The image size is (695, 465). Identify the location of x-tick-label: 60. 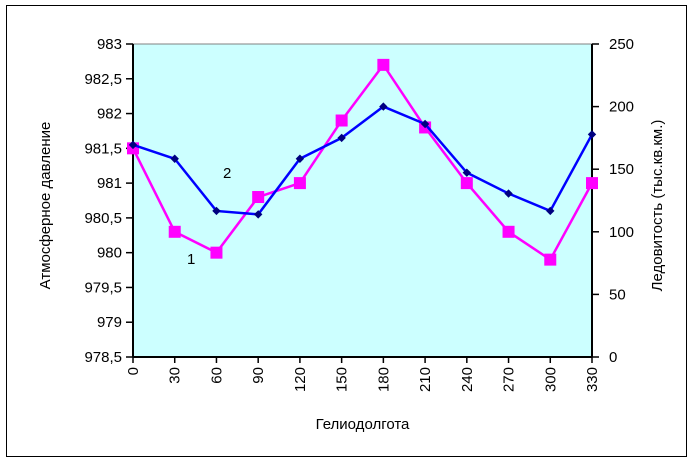
(216, 375).